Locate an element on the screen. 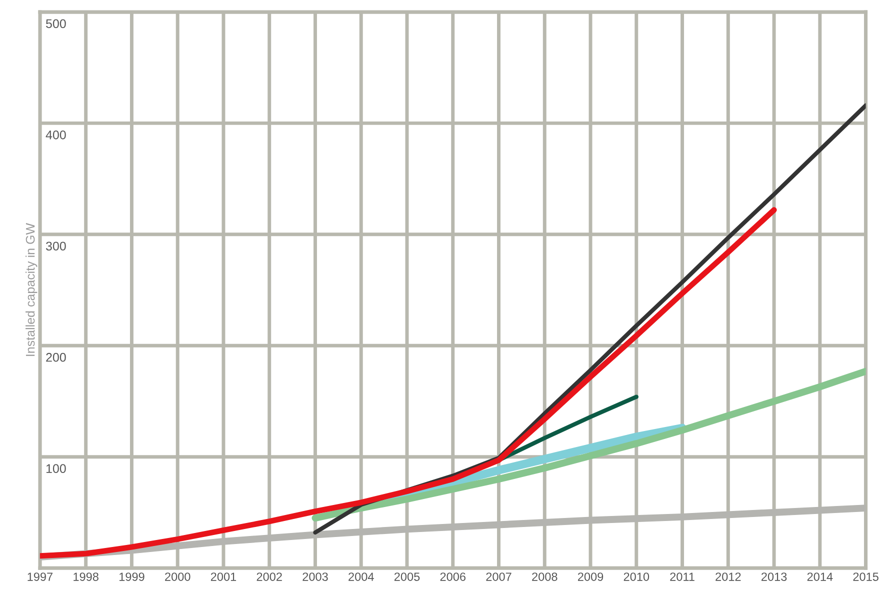 The width and height of the screenshot is (888, 598). x-tick-label: 2014 is located at coordinates (820, 576).